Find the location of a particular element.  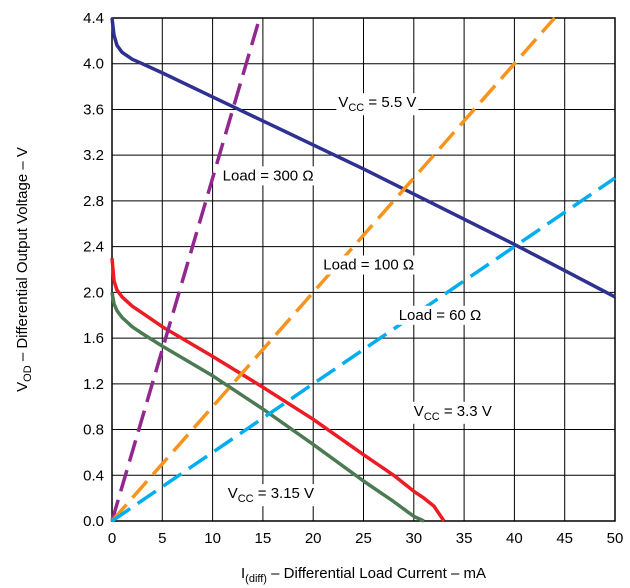

x-tick-label: 20 is located at coordinates (313, 538).